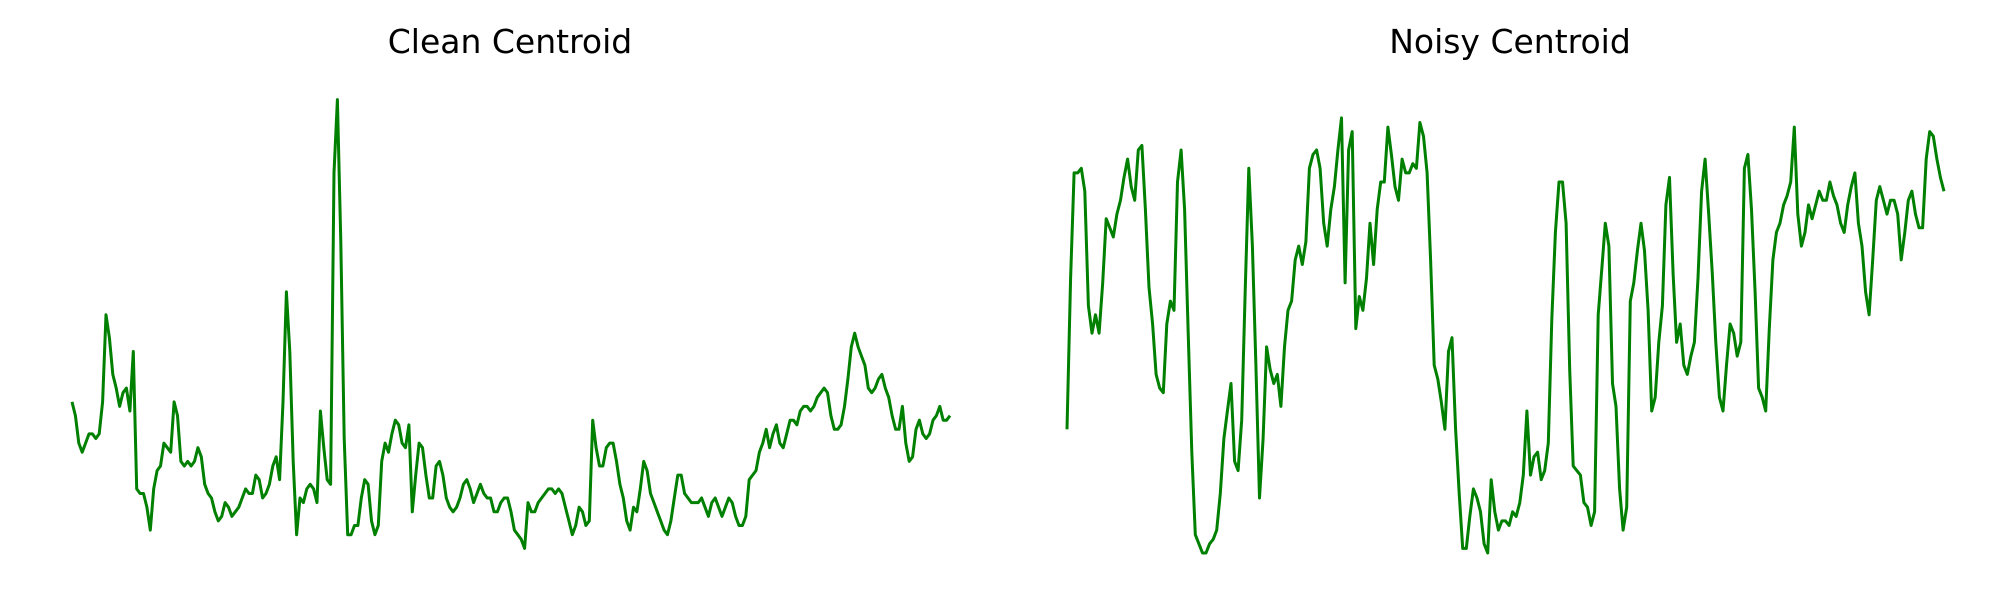  Describe the element at coordinates (1510, 41) in the screenshot. I see `chart-title-noisy: Noisy Centroid` at that location.